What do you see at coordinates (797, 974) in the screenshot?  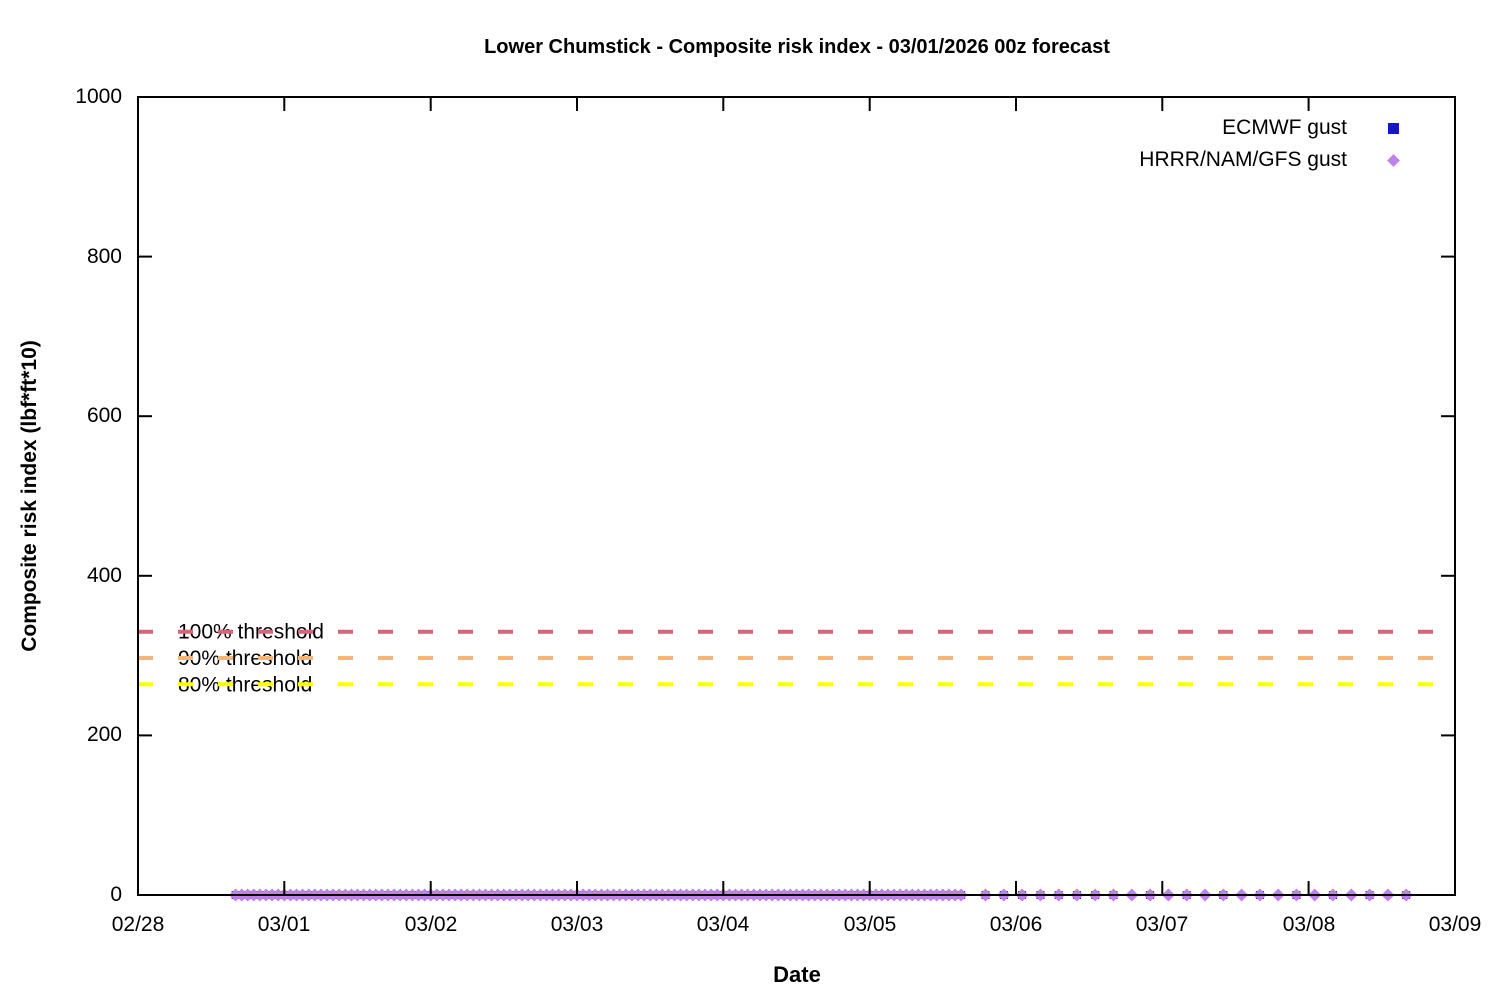 I see `x-axis-label: Date` at bounding box center [797, 974].